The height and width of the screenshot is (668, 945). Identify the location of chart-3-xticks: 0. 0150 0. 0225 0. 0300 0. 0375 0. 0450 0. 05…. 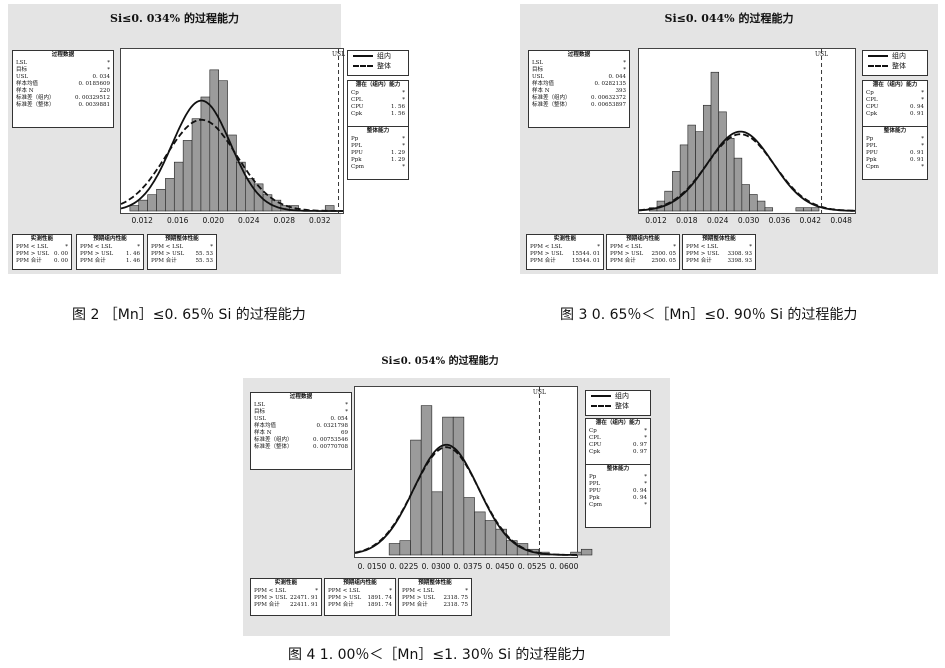
(466, 567).